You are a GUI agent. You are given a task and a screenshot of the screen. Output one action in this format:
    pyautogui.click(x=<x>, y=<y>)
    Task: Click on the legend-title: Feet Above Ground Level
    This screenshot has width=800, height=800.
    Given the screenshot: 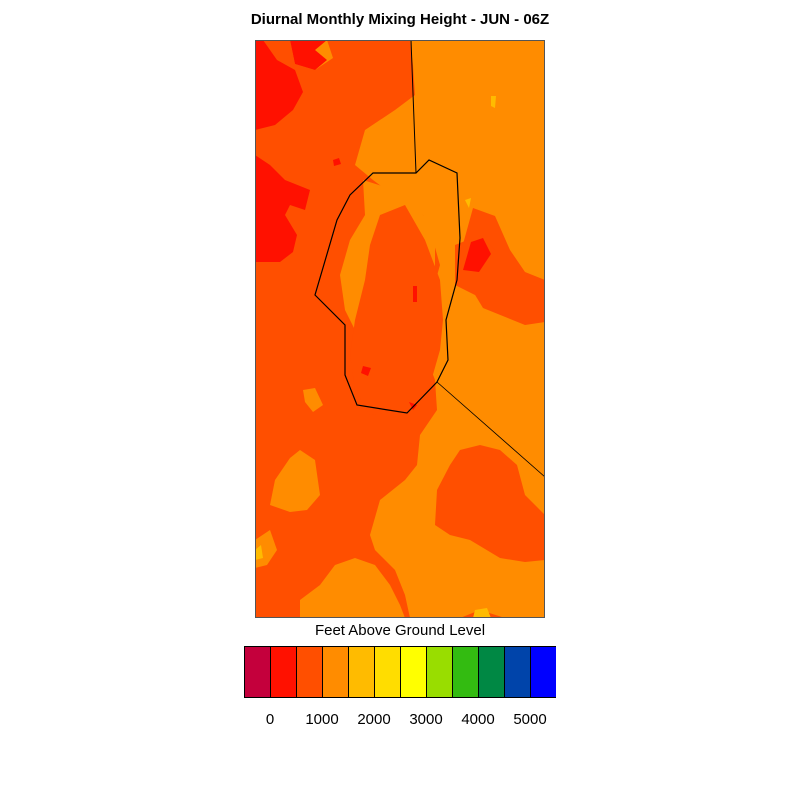 What is the action you would take?
    pyautogui.click(x=400, y=630)
    